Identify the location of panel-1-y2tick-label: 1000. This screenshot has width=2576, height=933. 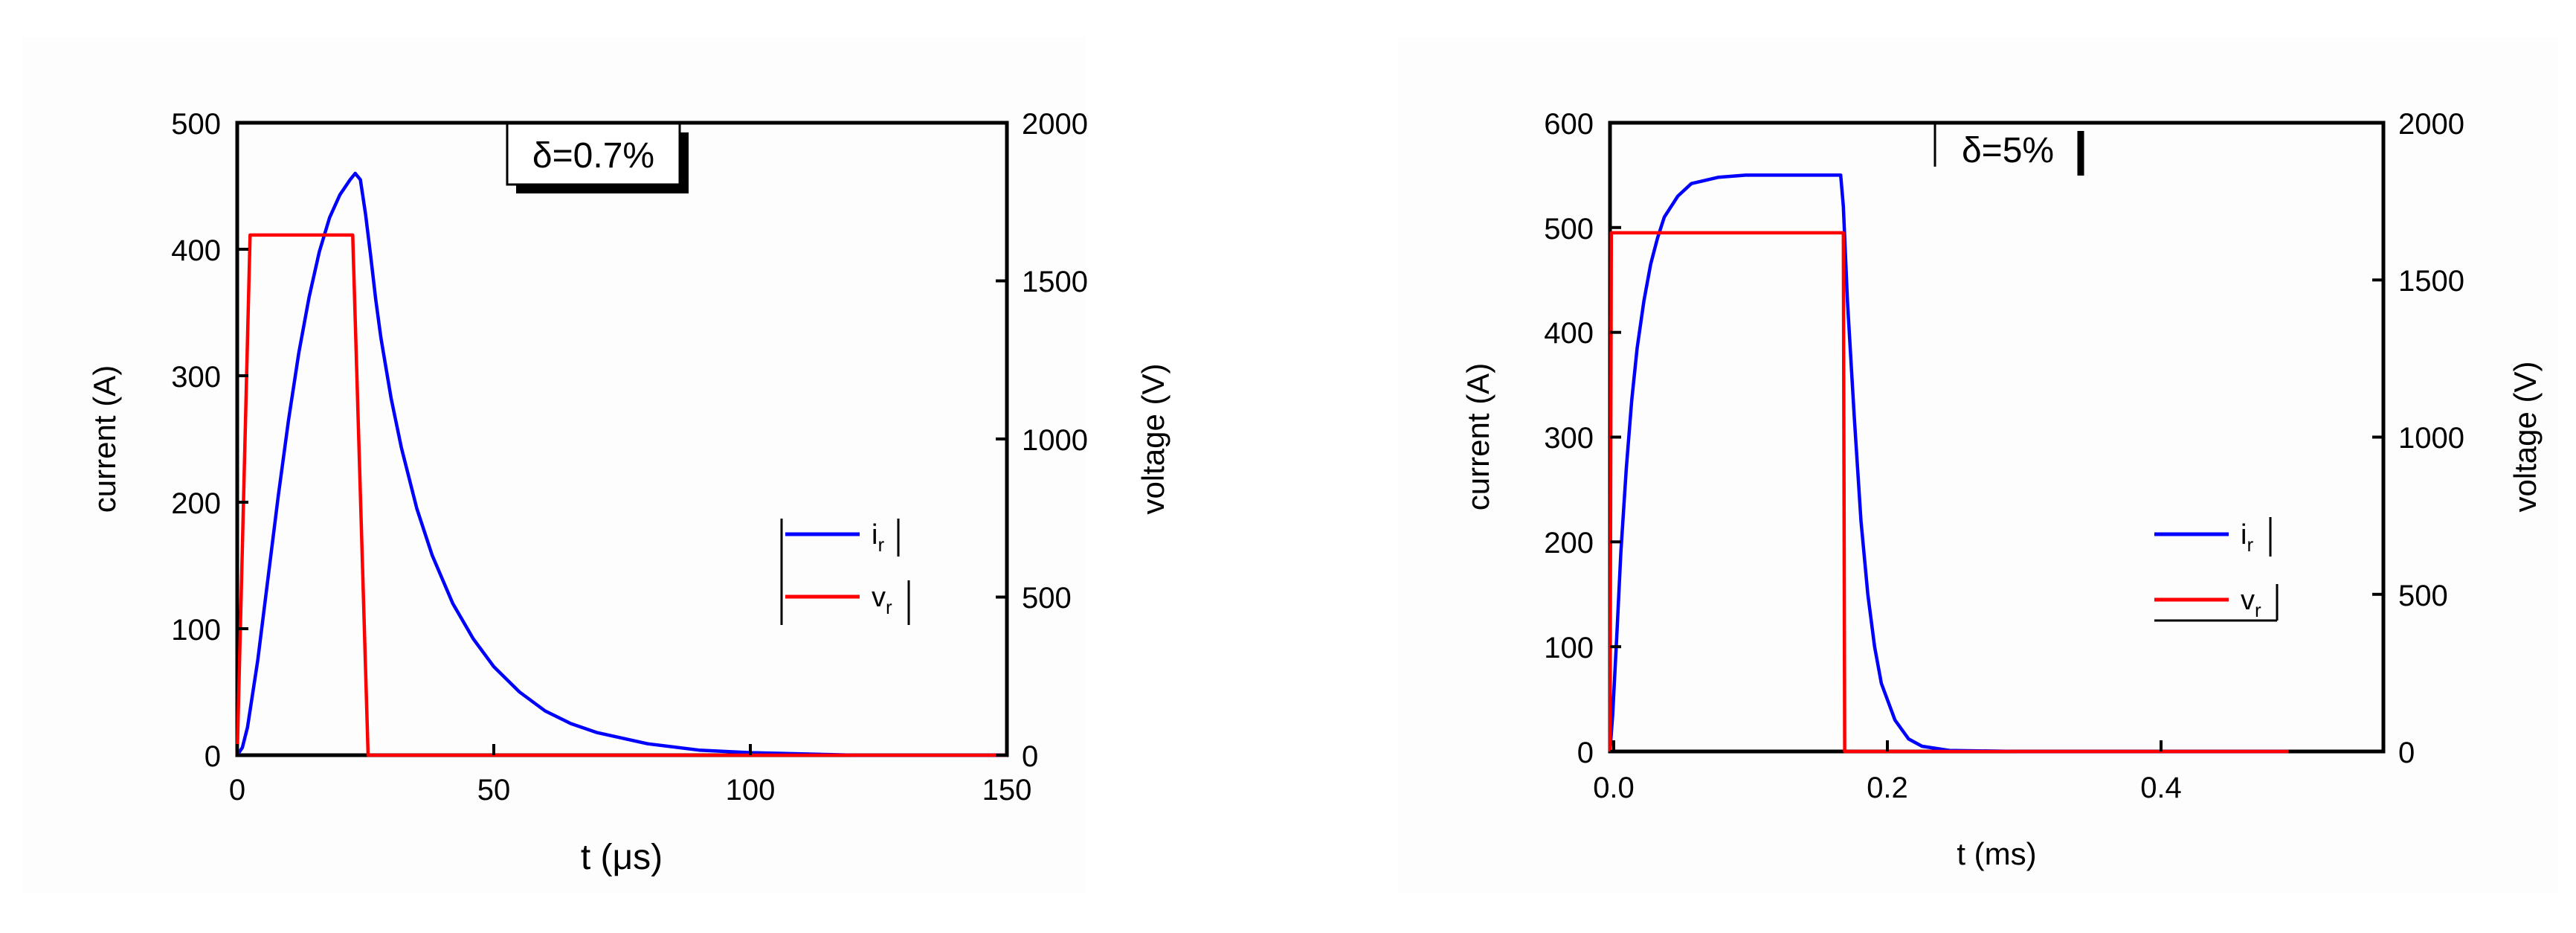
(1055, 440).